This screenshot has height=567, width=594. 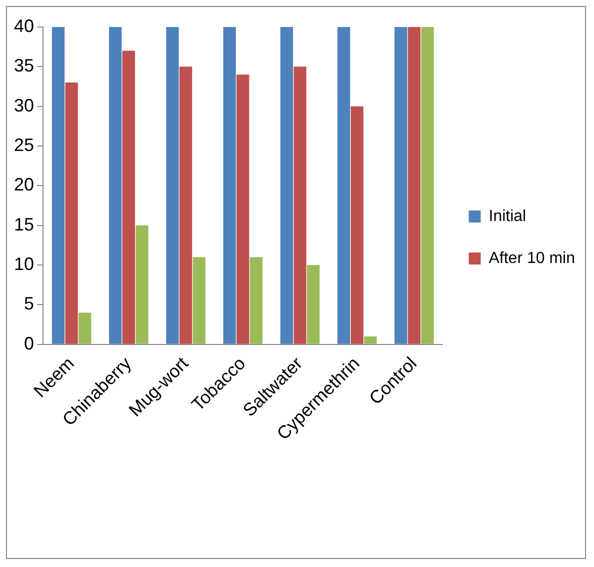 I want to click on y-tick-label: 40, so click(x=24, y=26).